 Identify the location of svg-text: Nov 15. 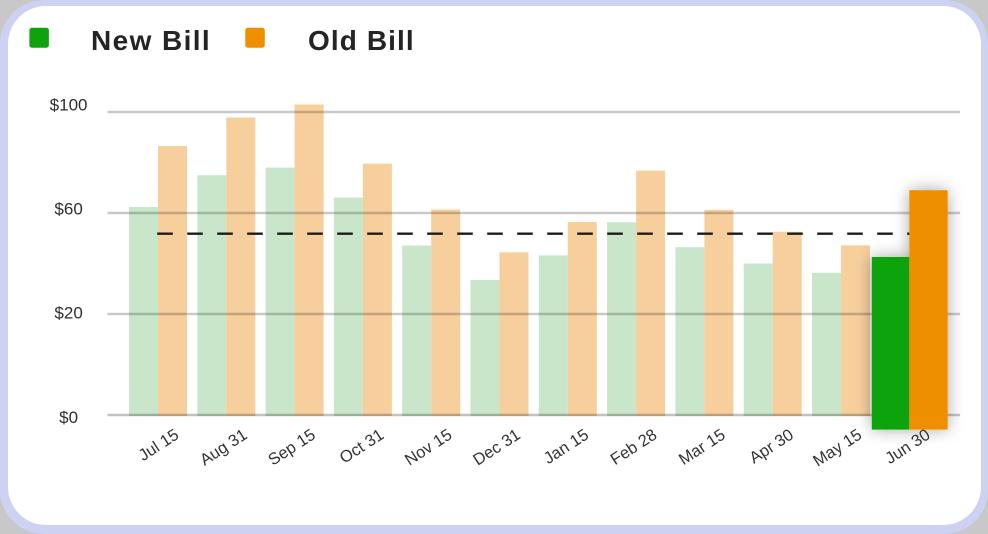
(429, 448).